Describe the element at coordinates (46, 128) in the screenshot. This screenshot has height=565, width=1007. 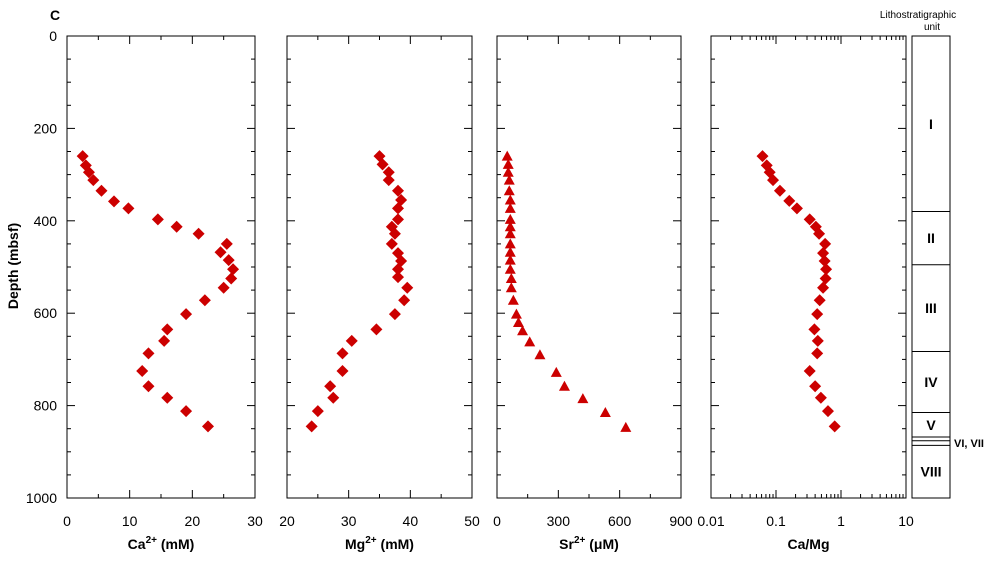
I see `y-tick-label: 200` at that location.